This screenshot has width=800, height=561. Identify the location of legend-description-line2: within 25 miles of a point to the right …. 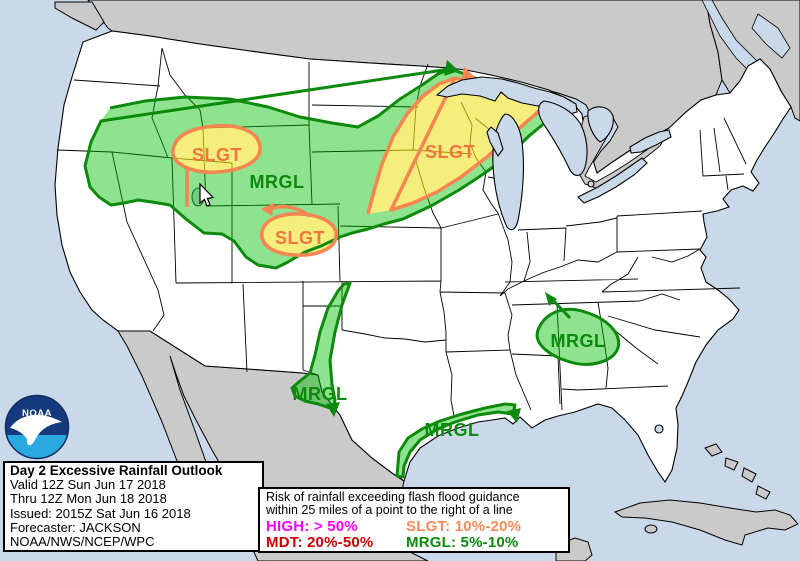
(389, 510).